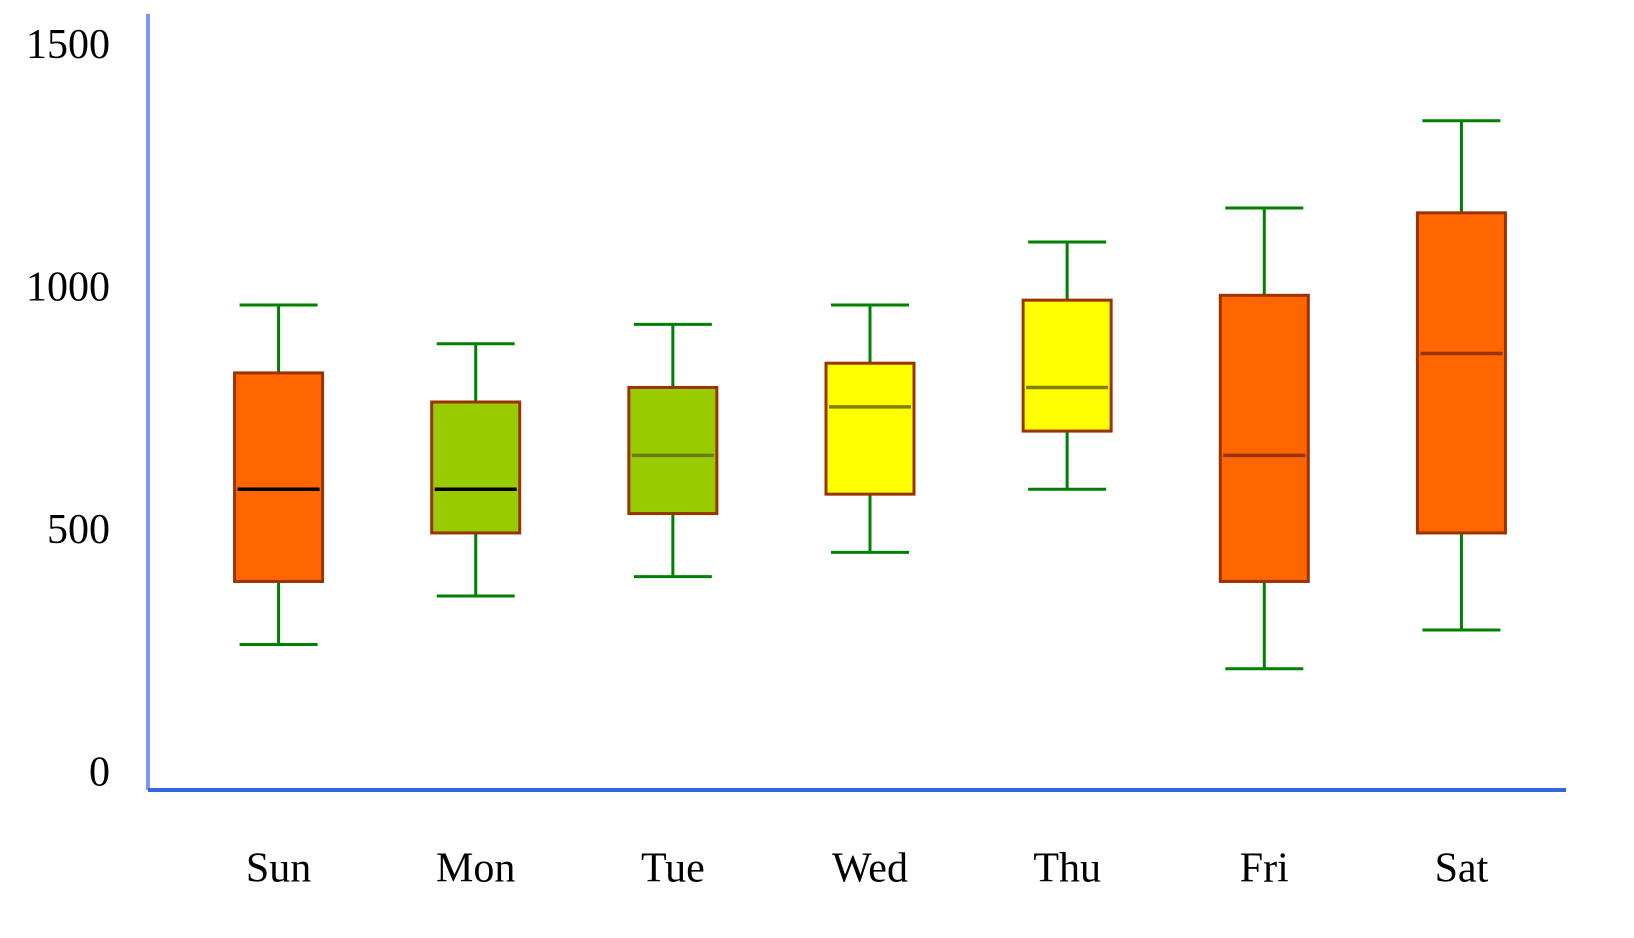 The width and height of the screenshot is (1634, 938). I want to click on y-tick-label: 1500, so click(68, 45).